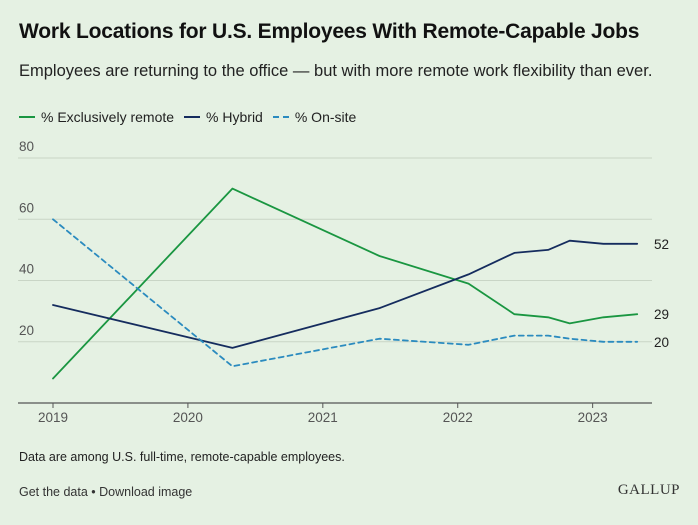 This screenshot has height=525, width=698. I want to click on end-label-remote: 29, so click(661, 314).